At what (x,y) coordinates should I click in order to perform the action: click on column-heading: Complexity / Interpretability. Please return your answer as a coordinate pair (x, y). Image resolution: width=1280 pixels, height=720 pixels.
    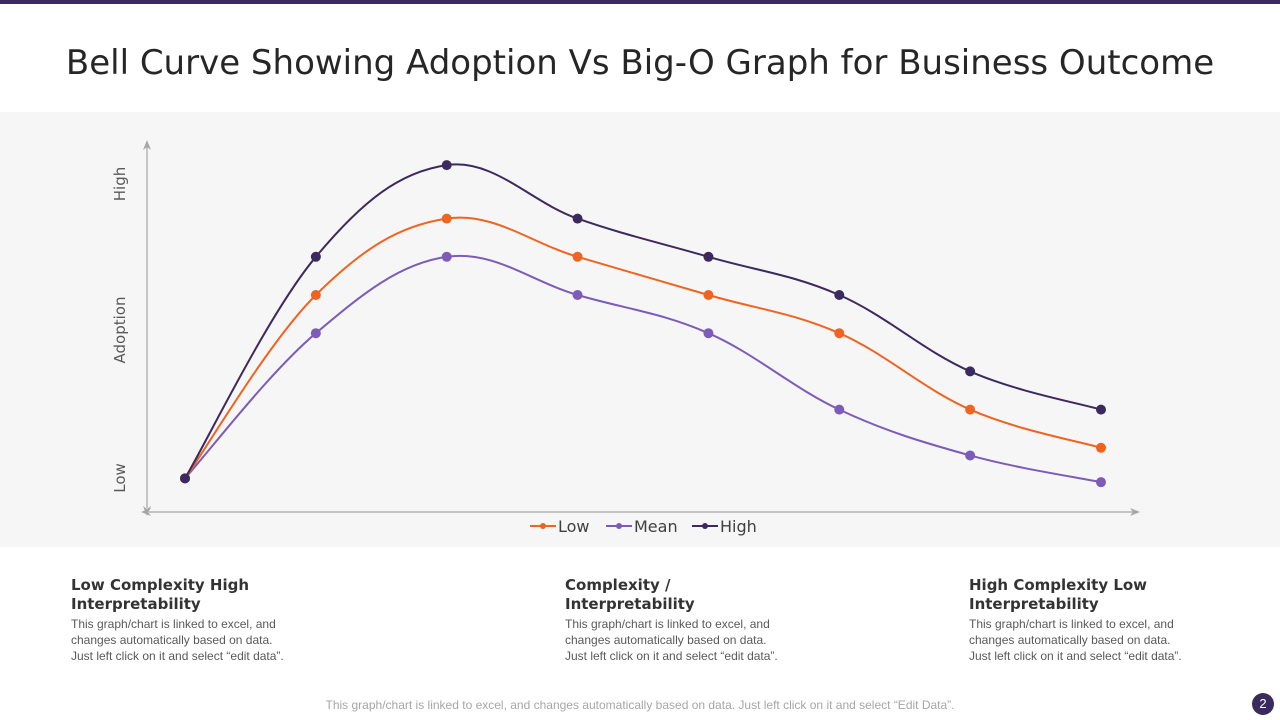
    Looking at the image, I should click on (700, 595).